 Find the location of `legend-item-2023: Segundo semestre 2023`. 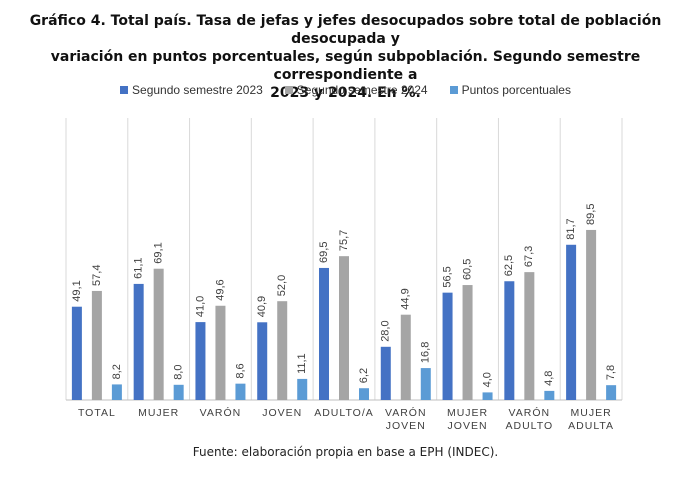

legend-item-2023: Segundo semestre 2023 is located at coordinates (191, 90).